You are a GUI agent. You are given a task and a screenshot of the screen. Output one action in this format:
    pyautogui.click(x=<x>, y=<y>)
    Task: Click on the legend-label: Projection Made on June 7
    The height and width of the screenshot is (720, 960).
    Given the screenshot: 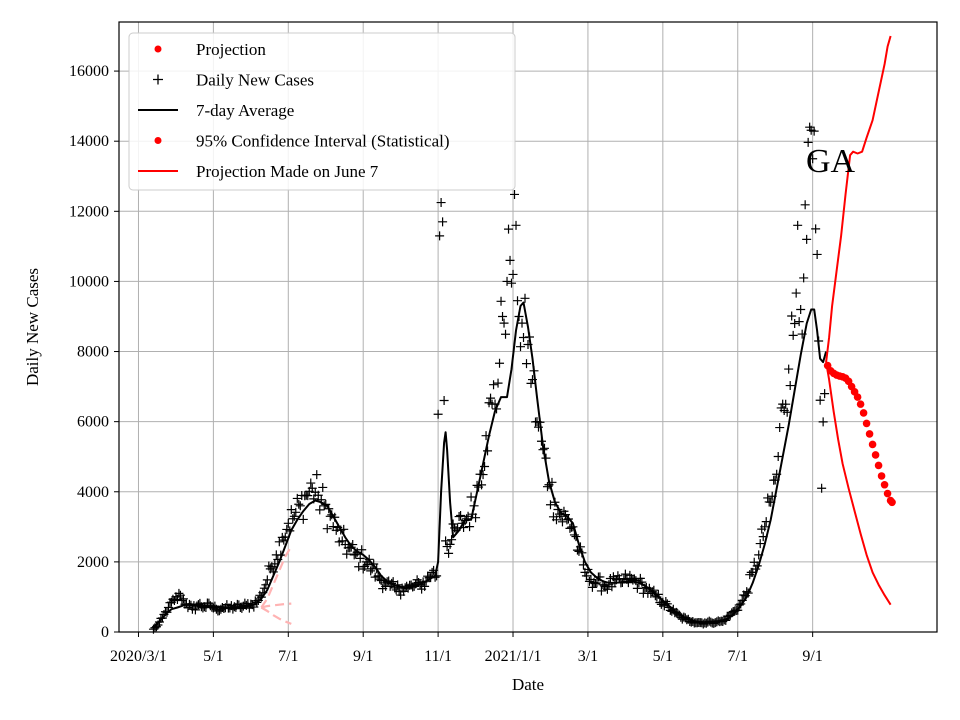 What is the action you would take?
    pyautogui.click(x=287, y=171)
    